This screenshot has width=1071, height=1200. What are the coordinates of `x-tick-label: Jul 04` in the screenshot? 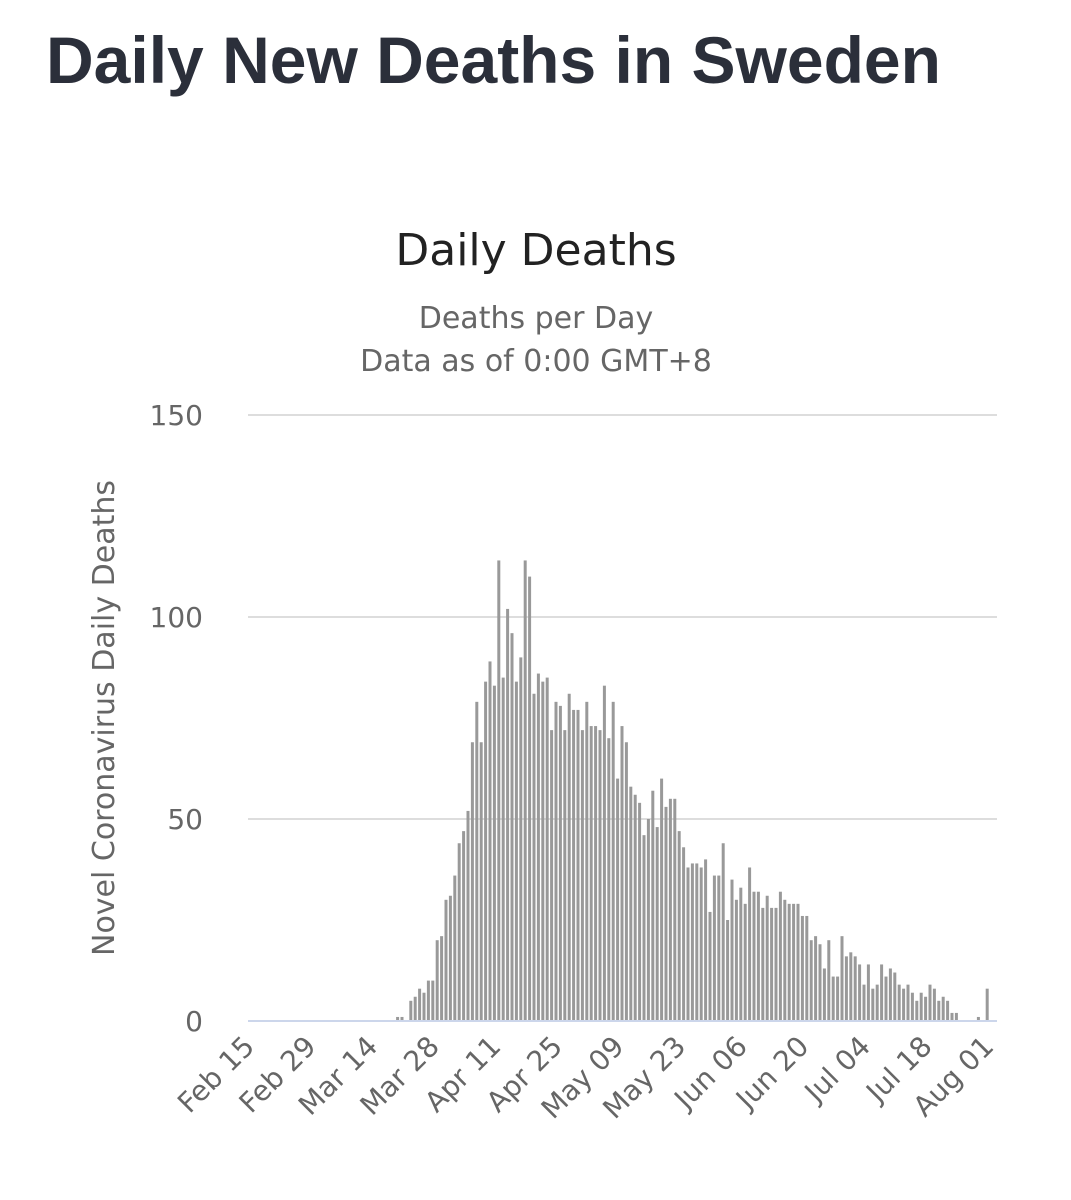 It's located at (837, 1070).